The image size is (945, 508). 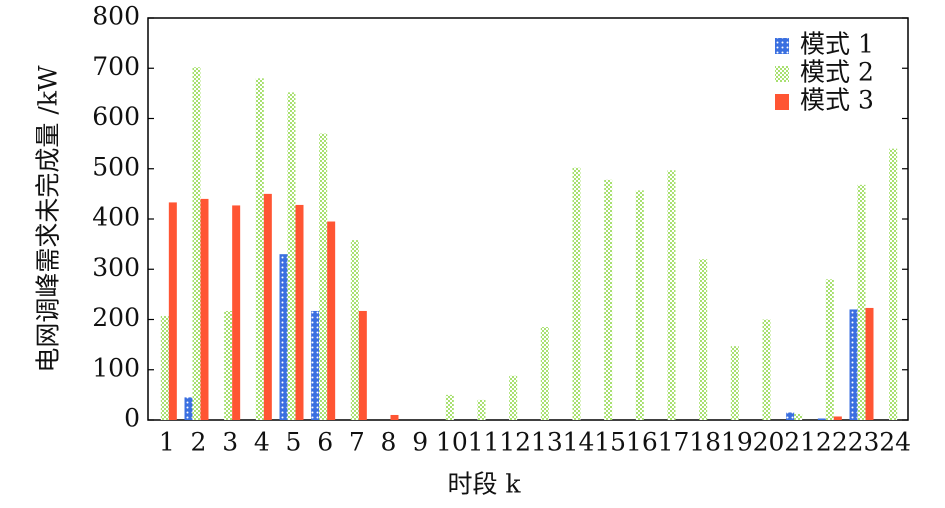 What do you see at coordinates (515, 442) in the screenshot?
I see `x-tick-label: 12` at bounding box center [515, 442].